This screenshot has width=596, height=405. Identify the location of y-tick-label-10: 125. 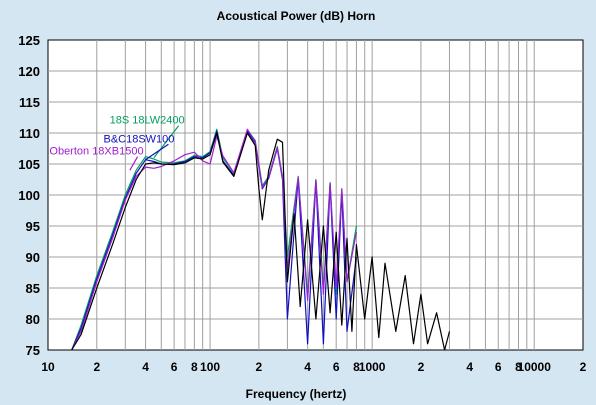
(29, 40).